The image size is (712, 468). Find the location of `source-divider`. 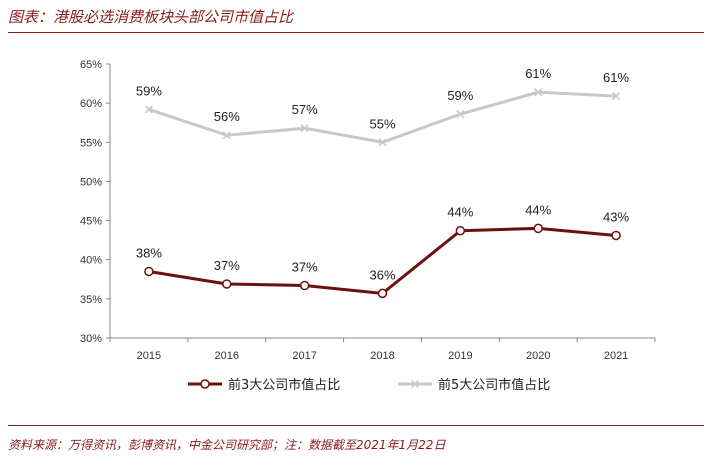

source-divider is located at coordinates (356, 425).